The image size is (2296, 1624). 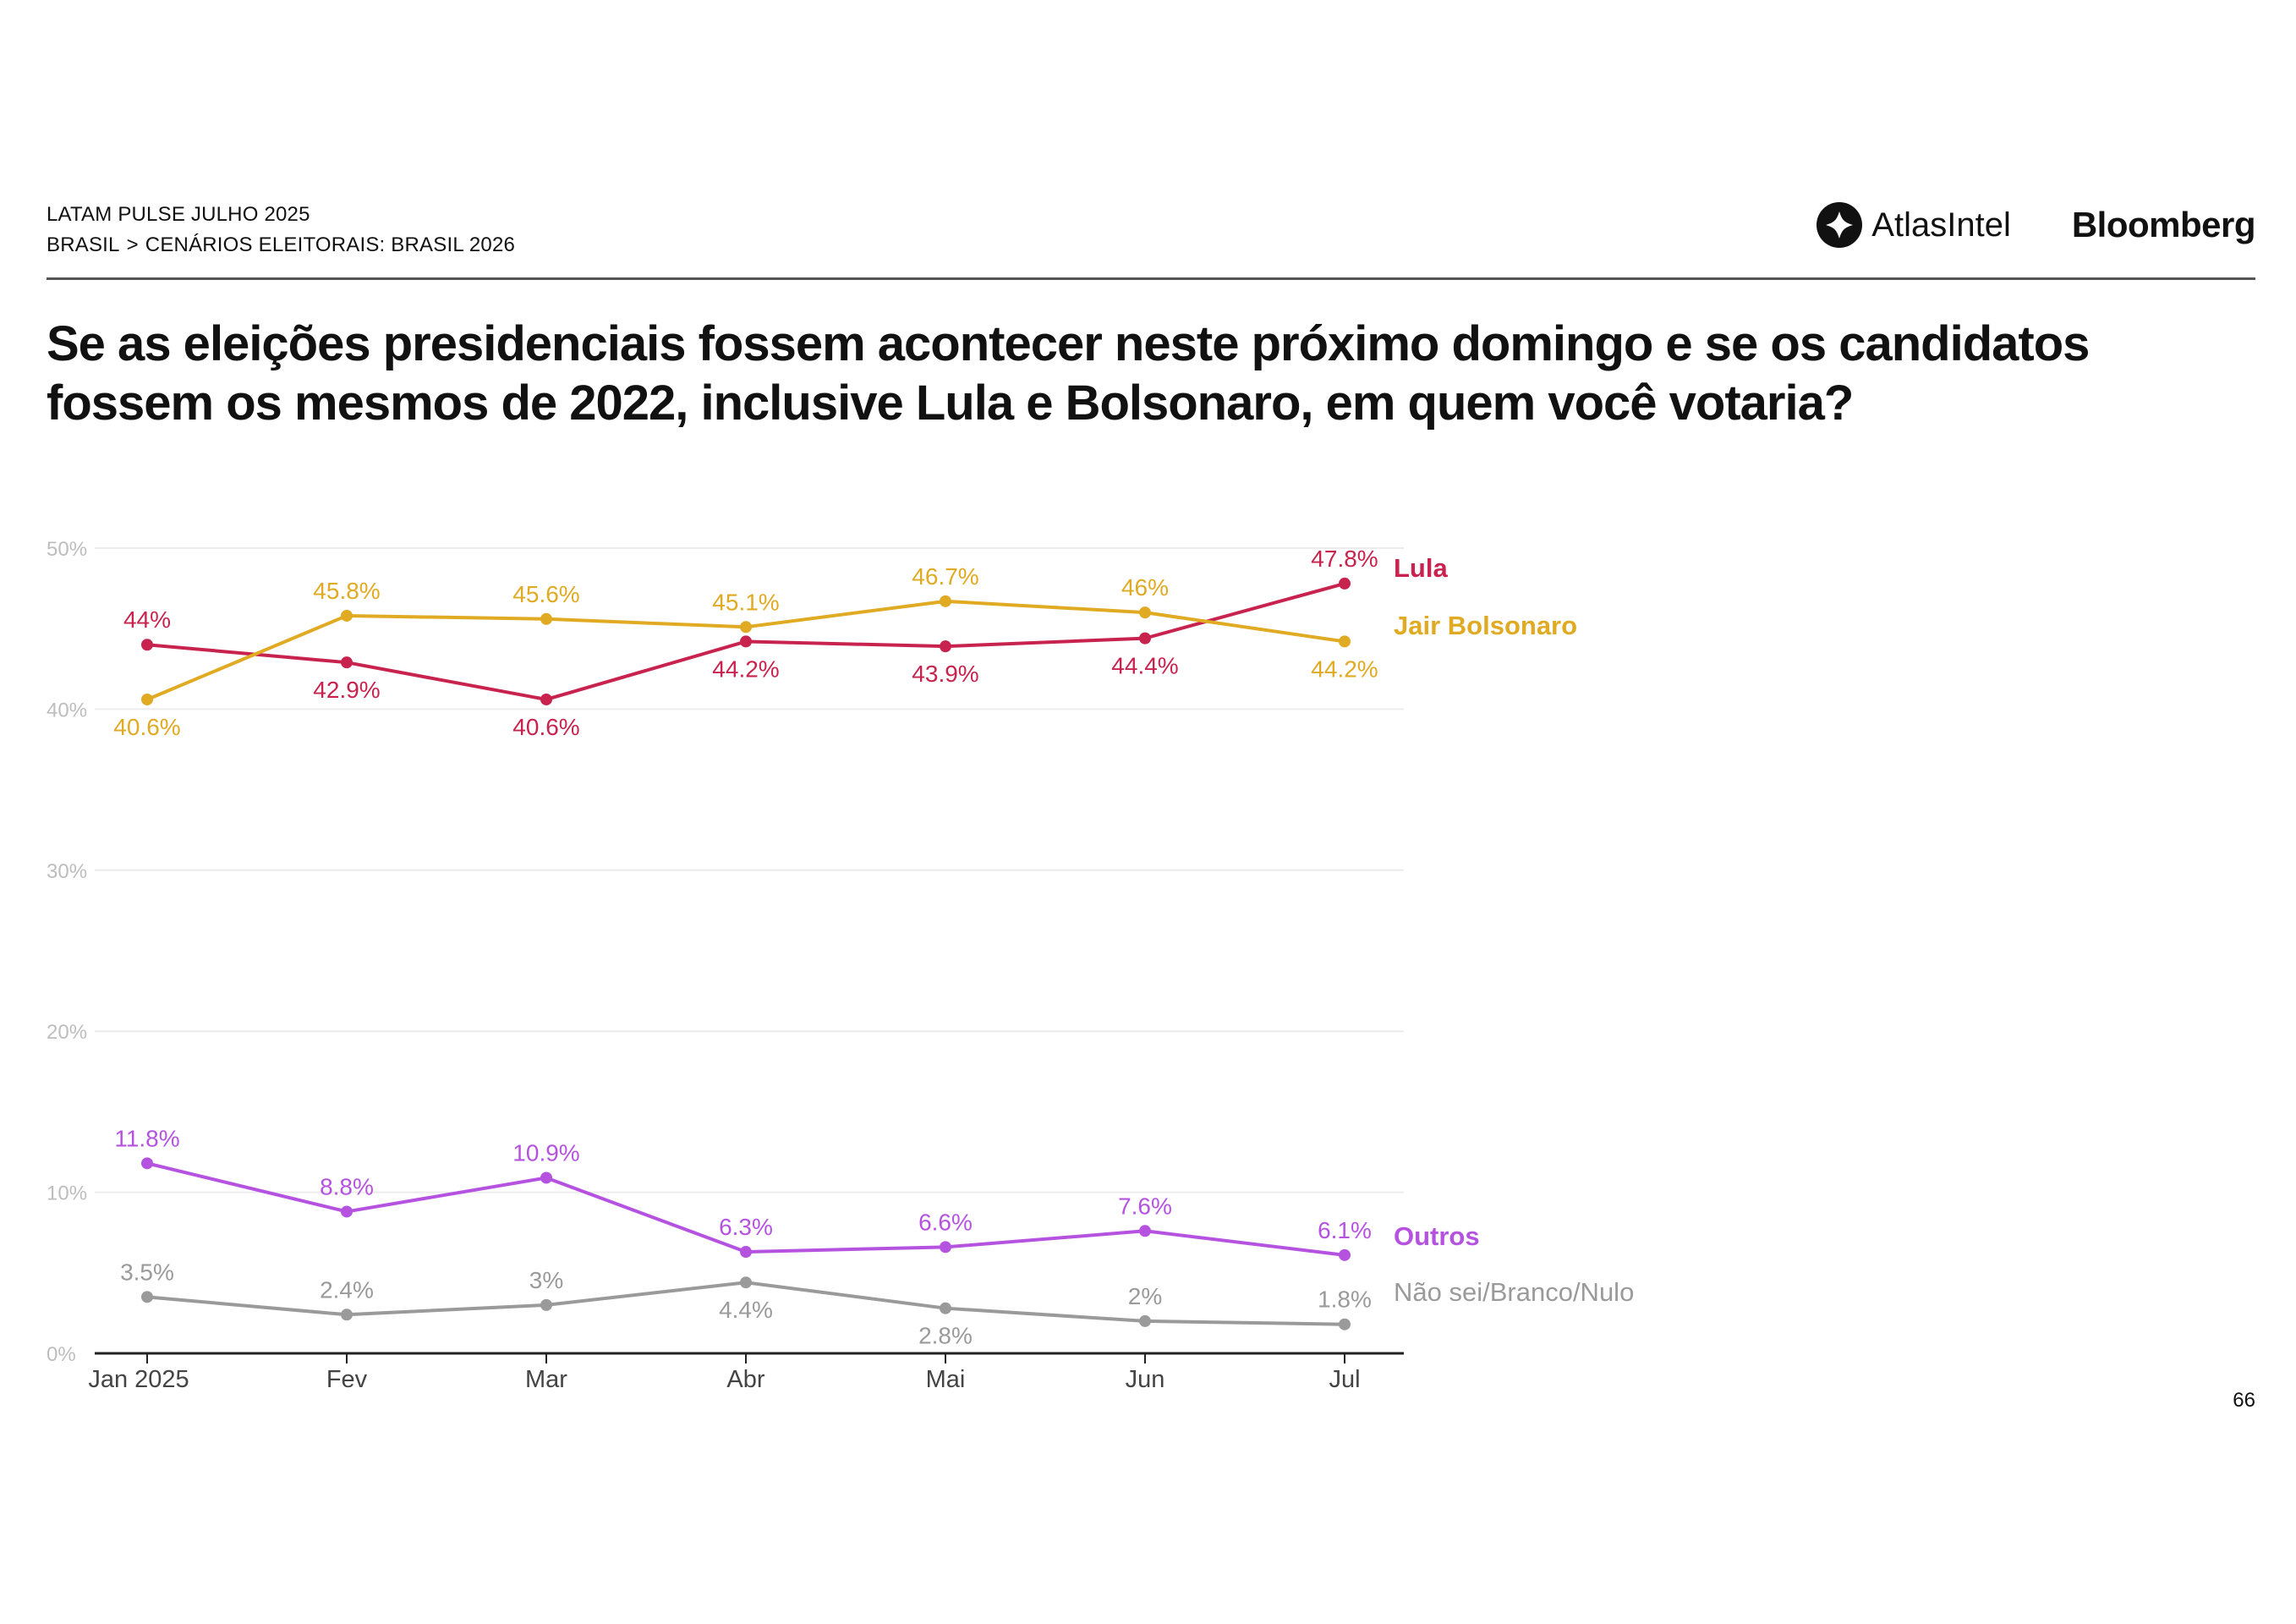 What do you see at coordinates (1151, 278) in the screenshot?
I see `header-divider` at bounding box center [1151, 278].